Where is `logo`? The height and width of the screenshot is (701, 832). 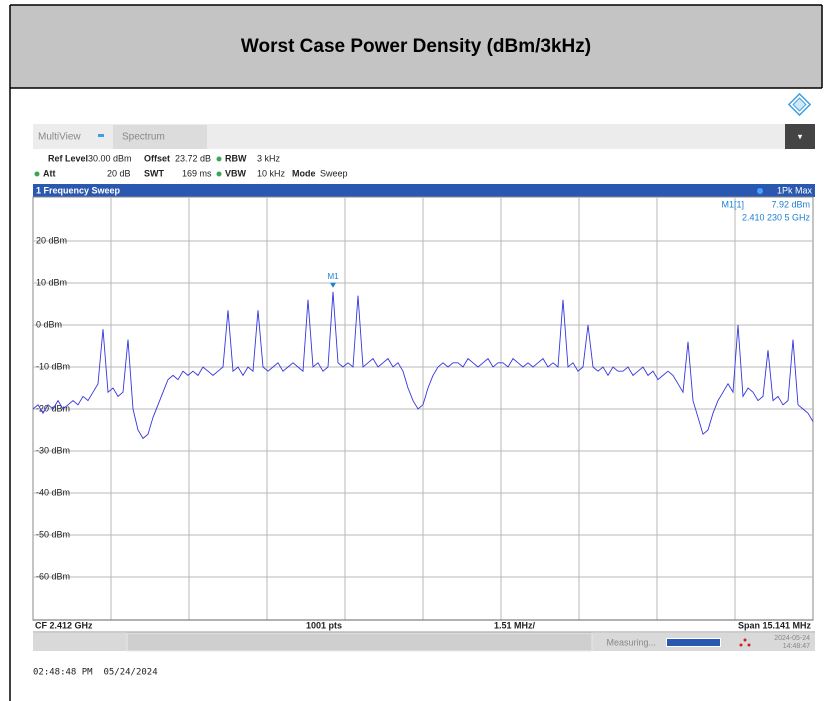
logo is located at coordinates (799, 104).